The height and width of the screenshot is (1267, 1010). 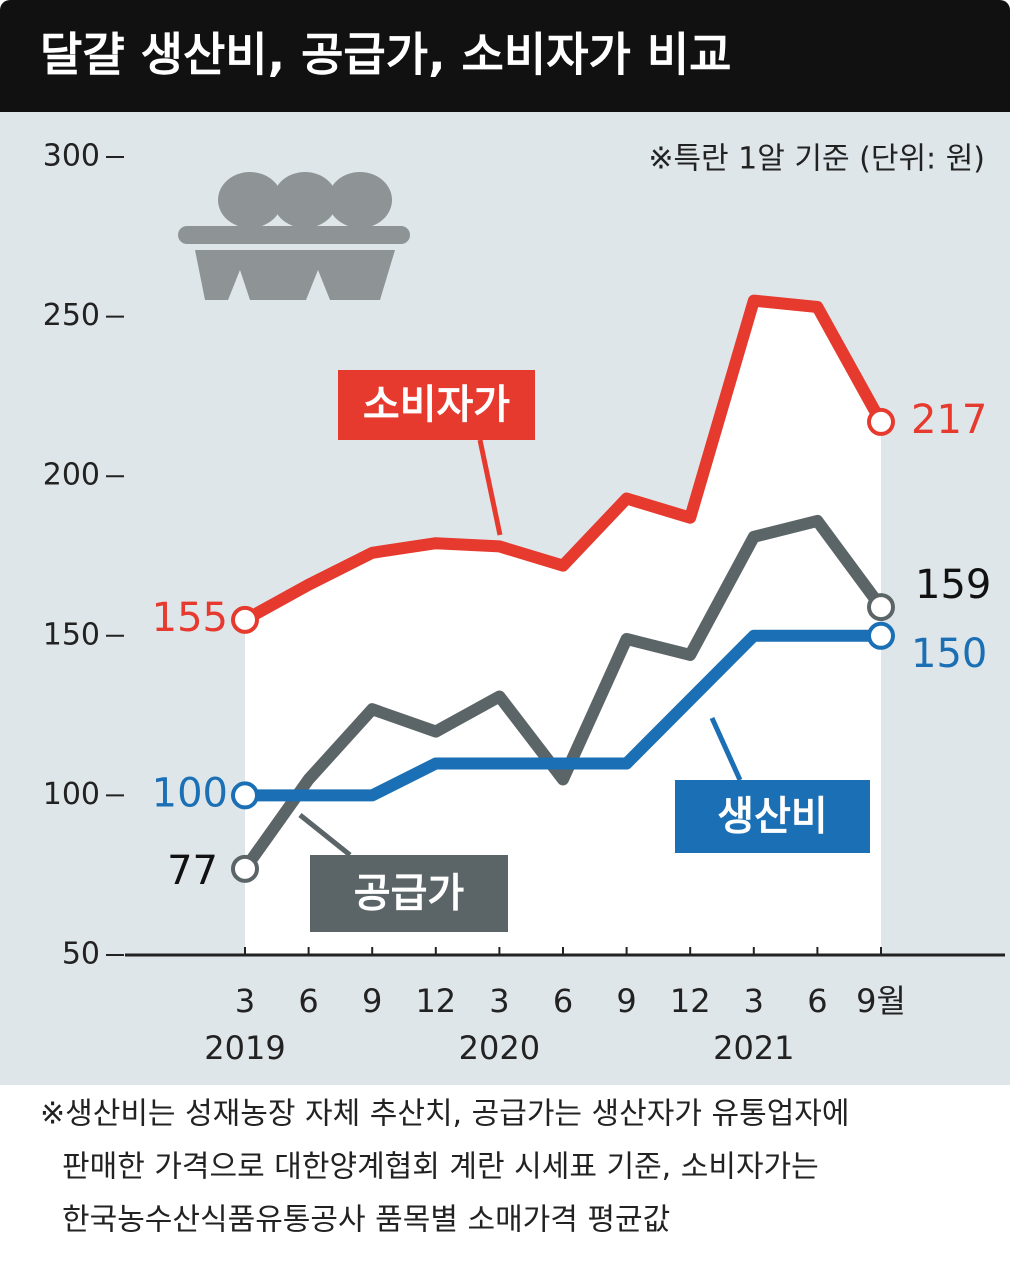 I want to click on y-tick-label: 150, so click(x=71, y=634).